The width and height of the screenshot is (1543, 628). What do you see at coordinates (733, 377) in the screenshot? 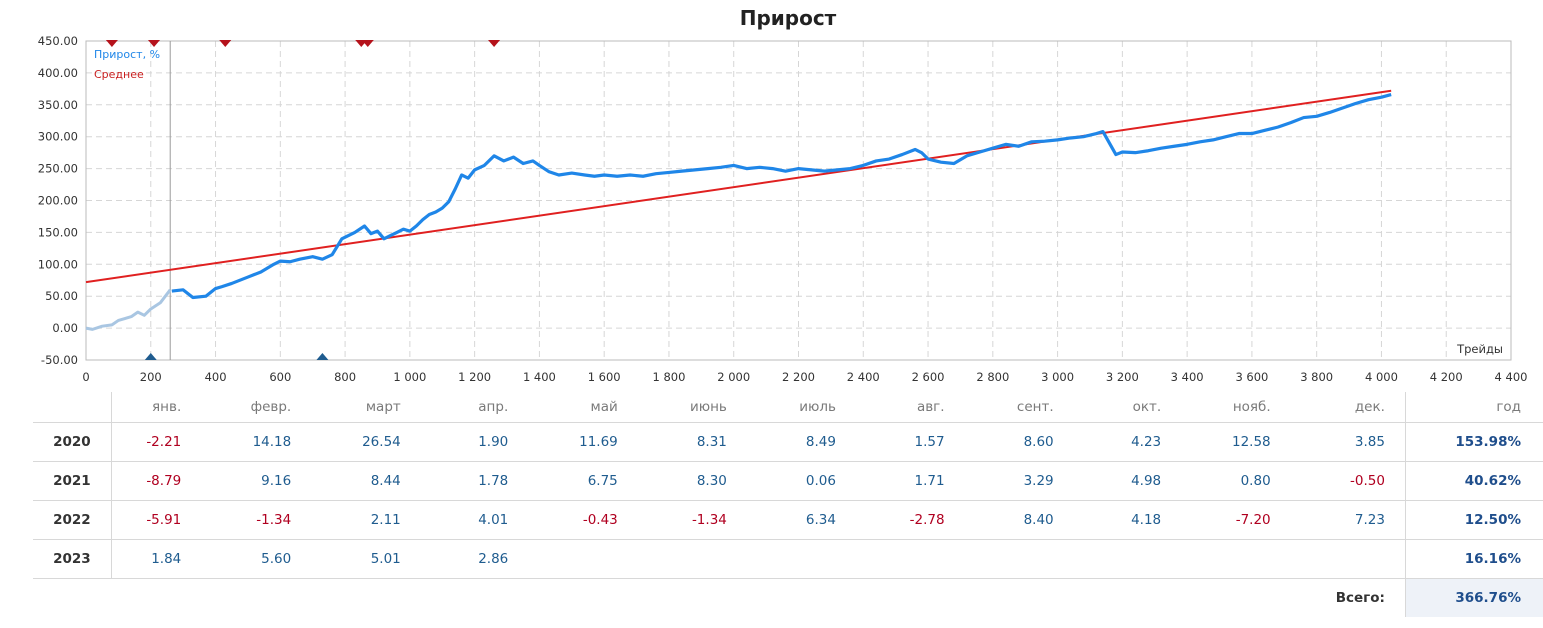
I see `x-tick-label: 2 000` at bounding box center [733, 377].